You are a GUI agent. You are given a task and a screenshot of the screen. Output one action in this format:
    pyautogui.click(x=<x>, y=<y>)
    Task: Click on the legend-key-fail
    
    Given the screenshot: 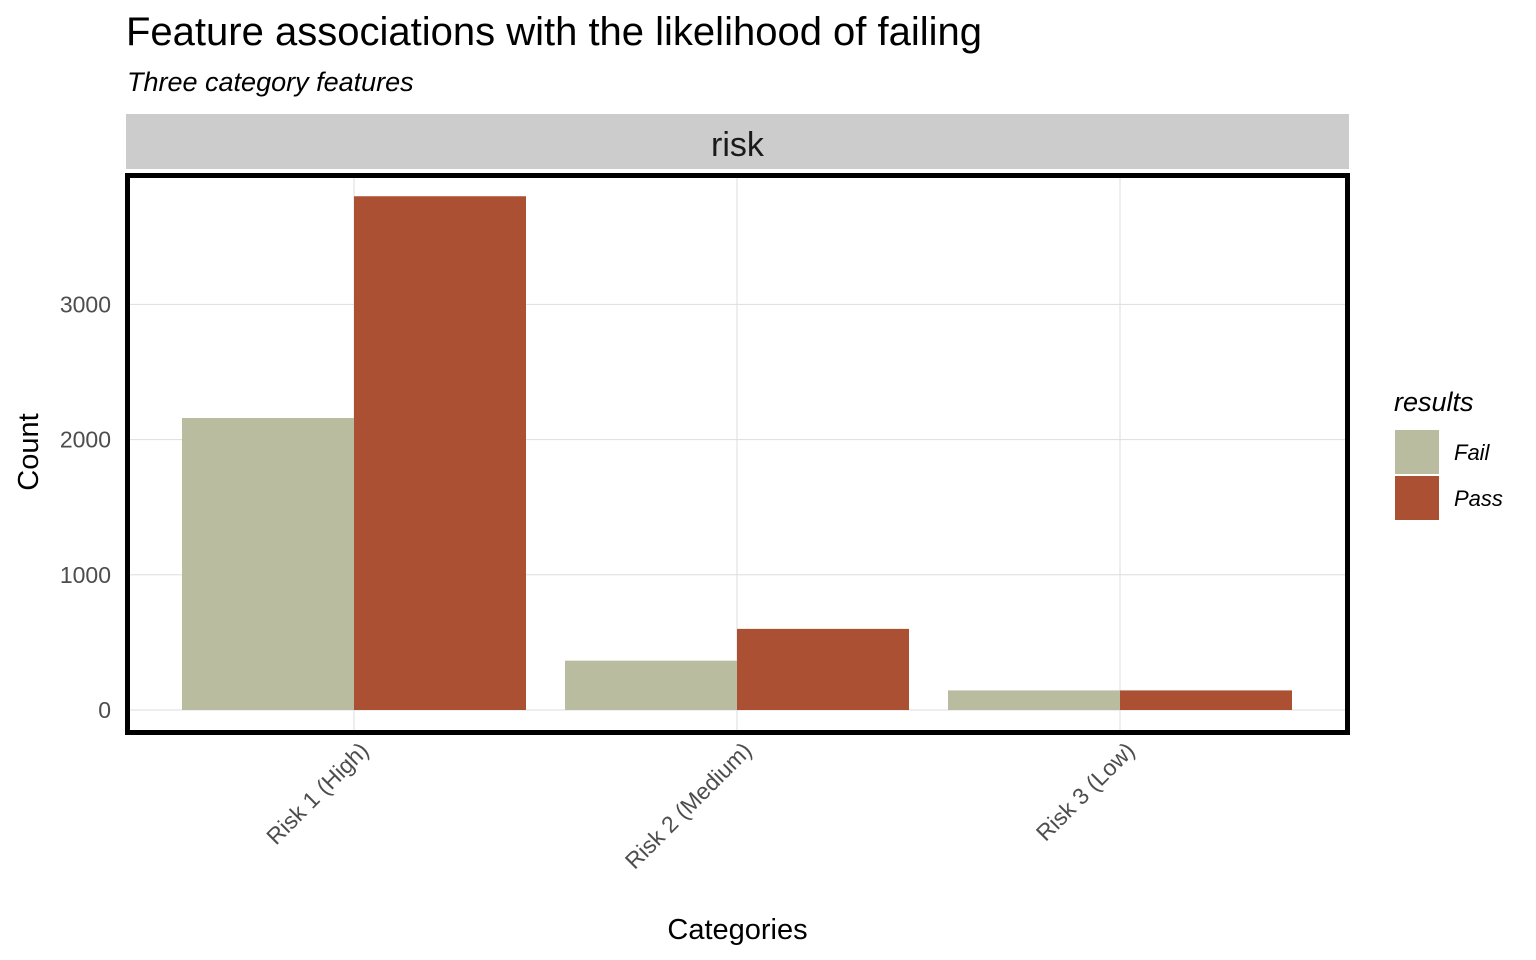 What is the action you would take?
    pyautogui.click(x=1417, y=452)
    